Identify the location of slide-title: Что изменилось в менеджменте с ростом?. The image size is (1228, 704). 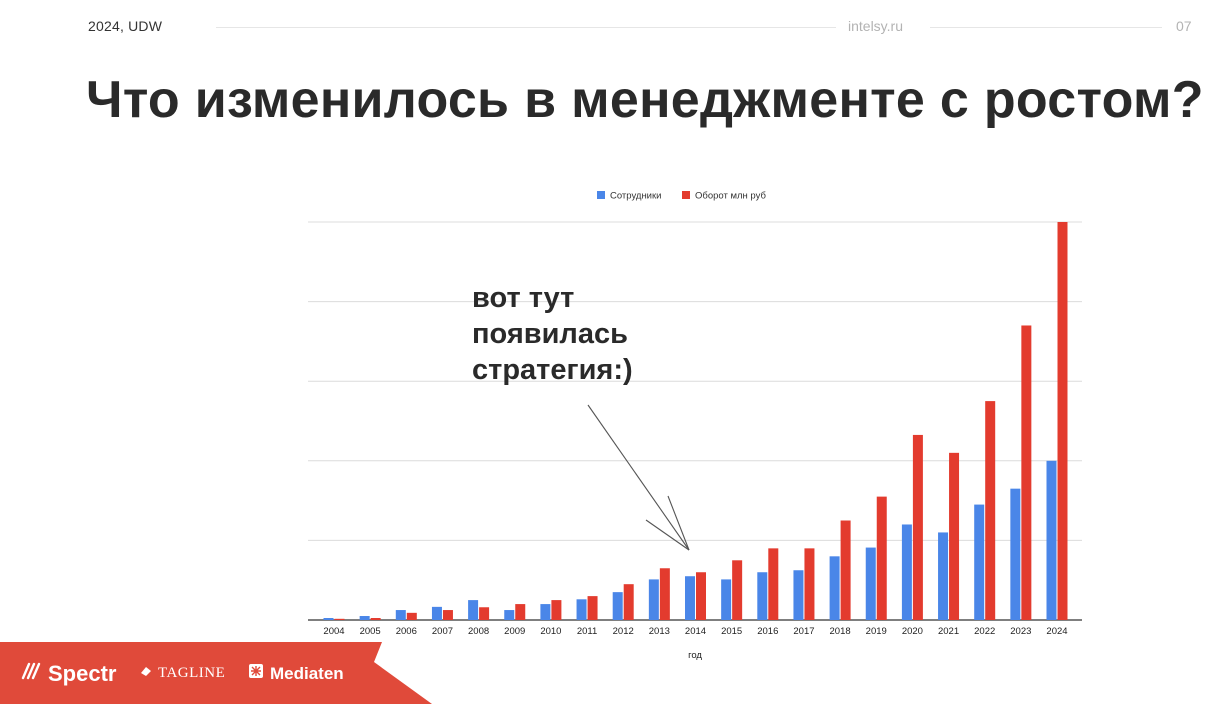
(645, 100).